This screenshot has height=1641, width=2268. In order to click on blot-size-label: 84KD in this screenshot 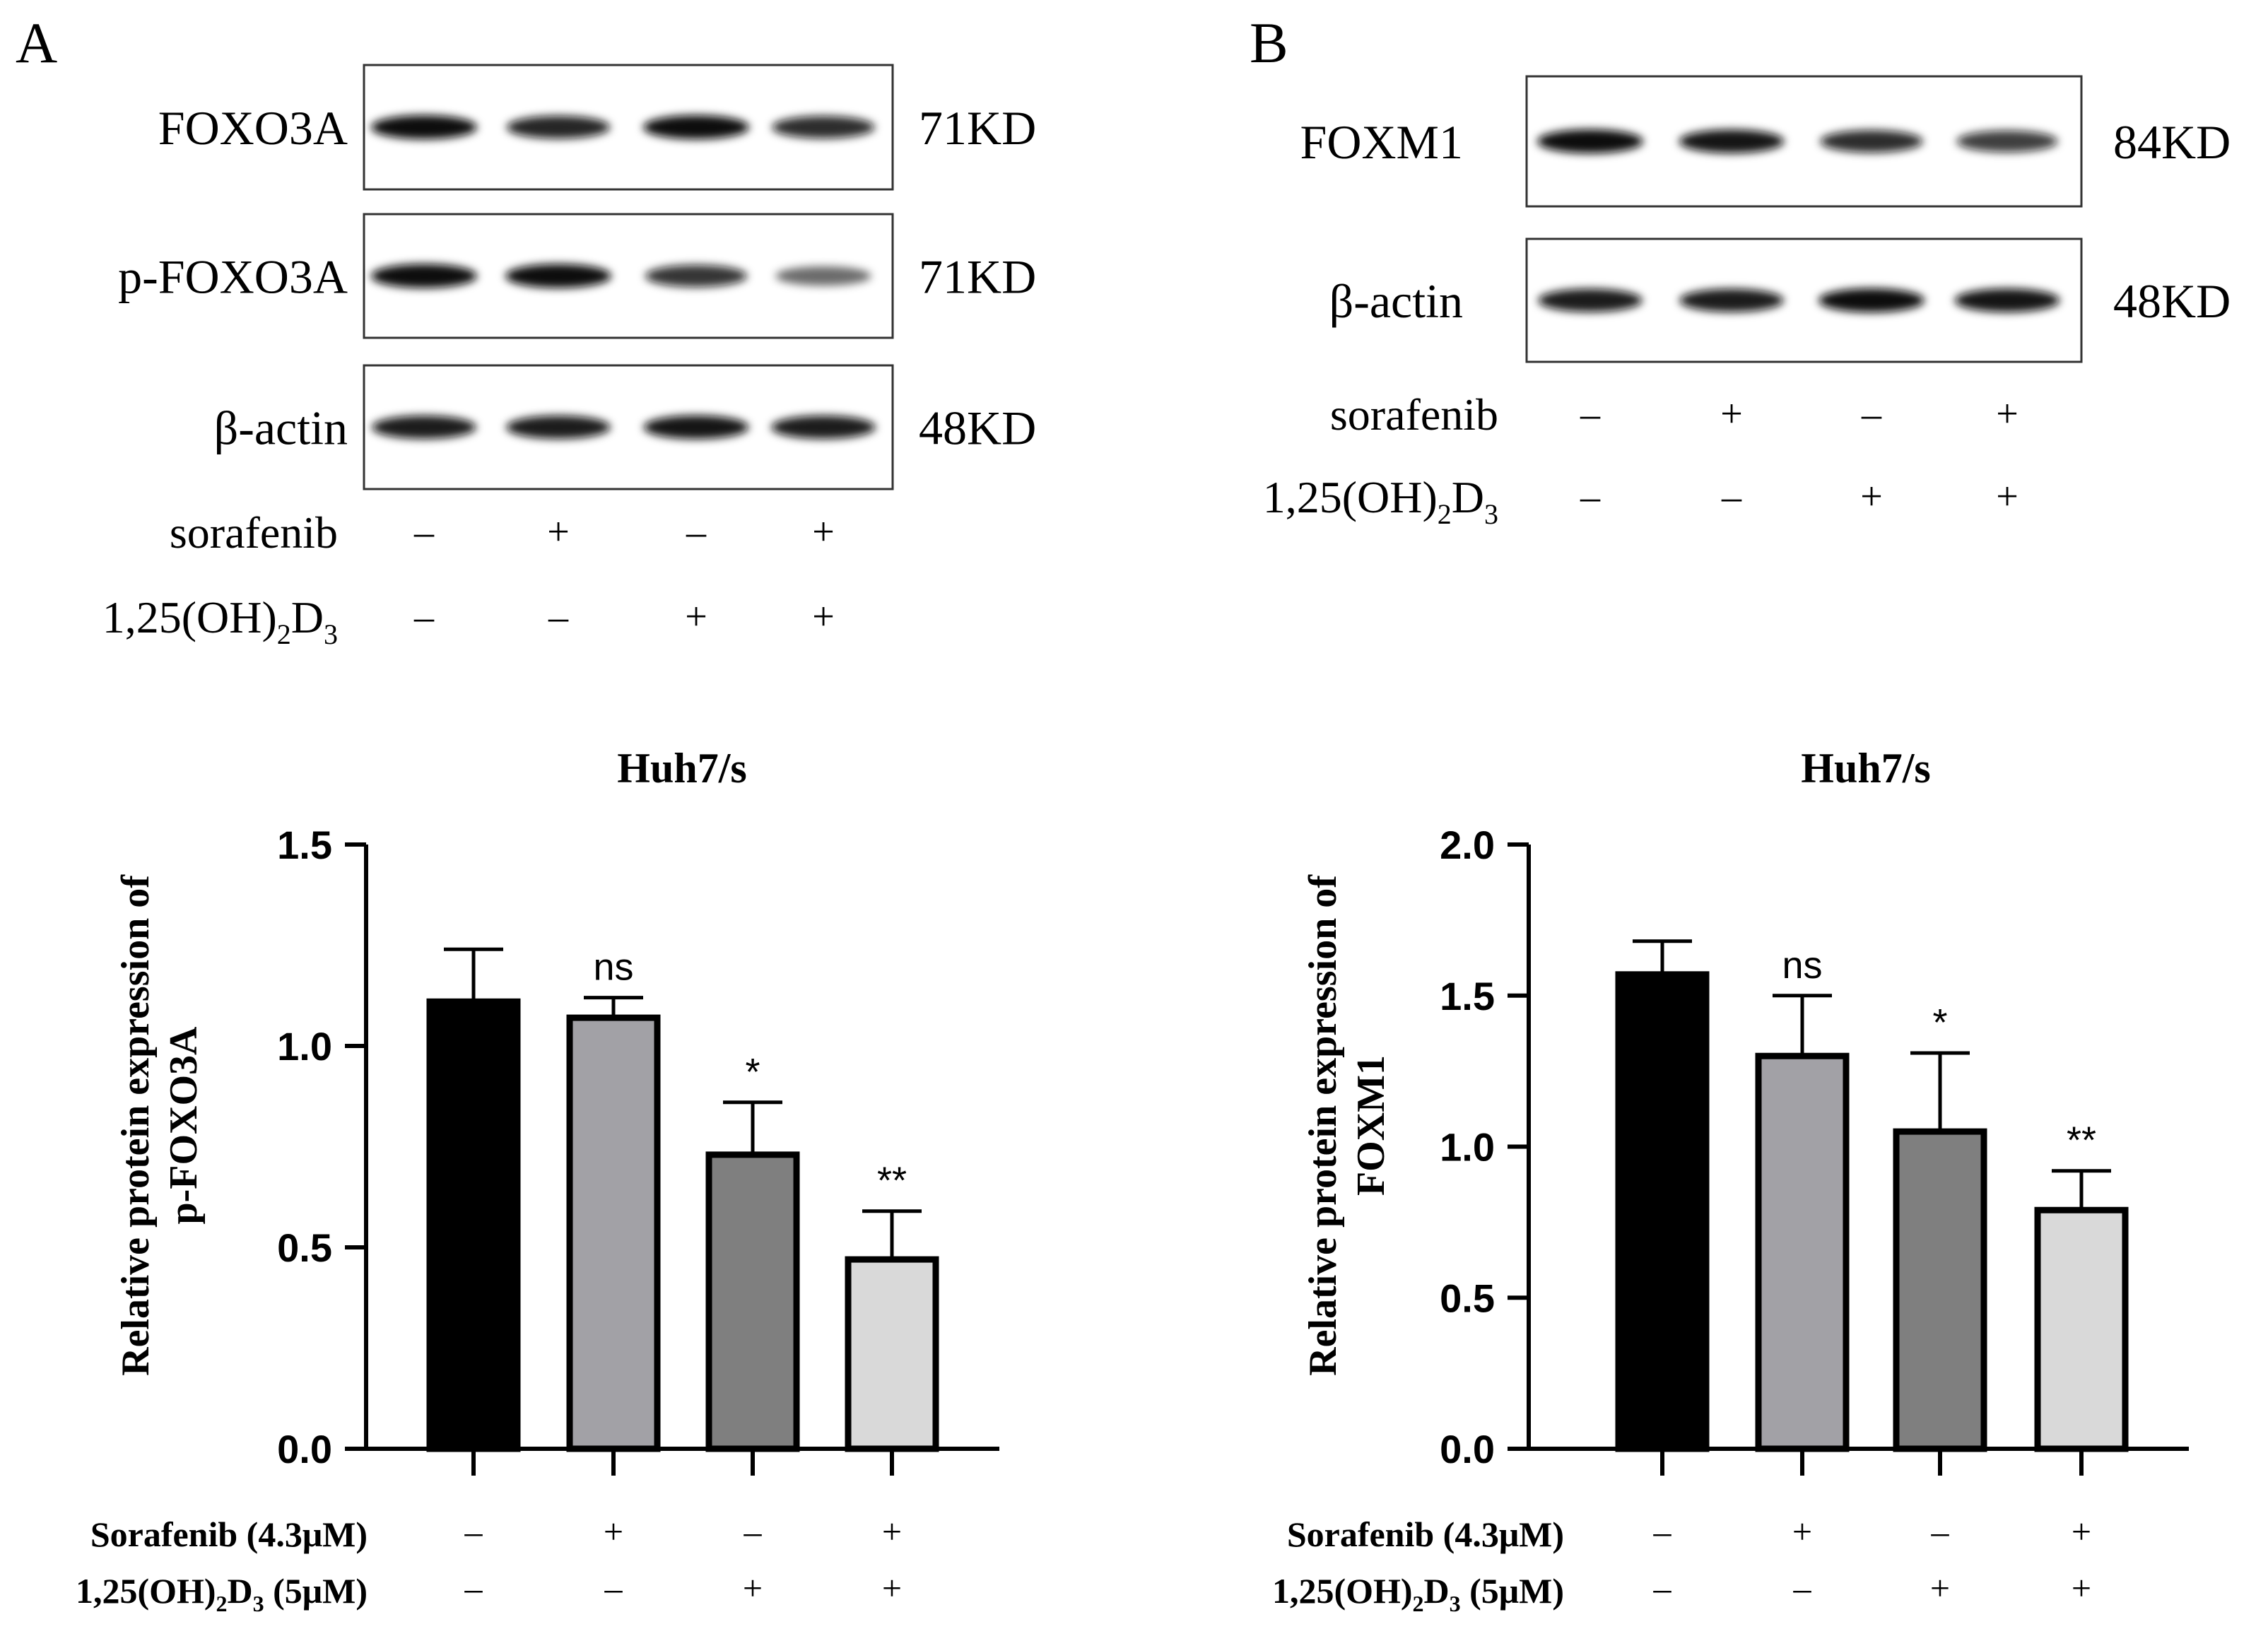, I will do `click(2172, 142)`.